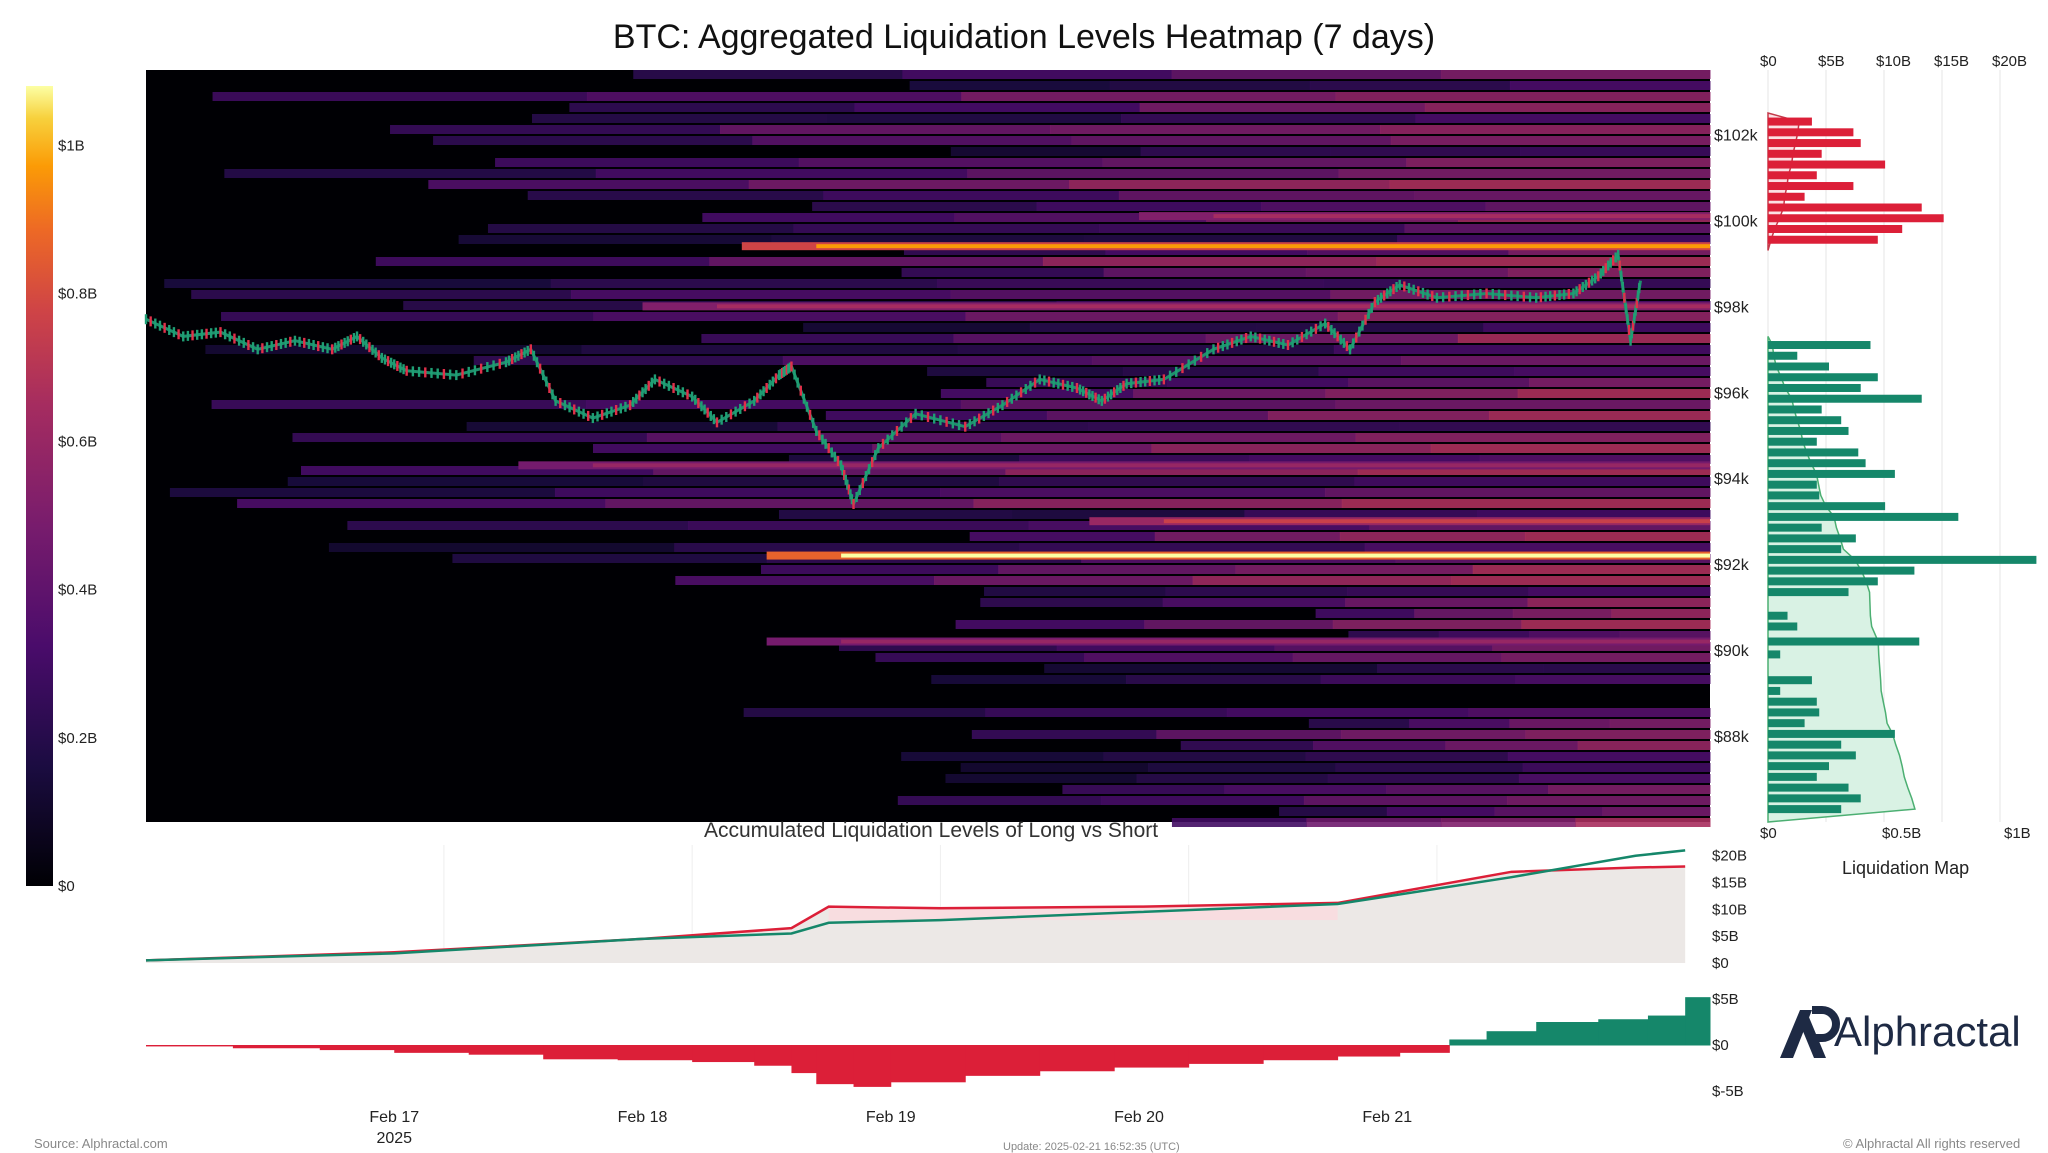  Describe the element at coordinates (1139, 1117) in the screenshot. I see `x-tick: Feb 20` at that location.